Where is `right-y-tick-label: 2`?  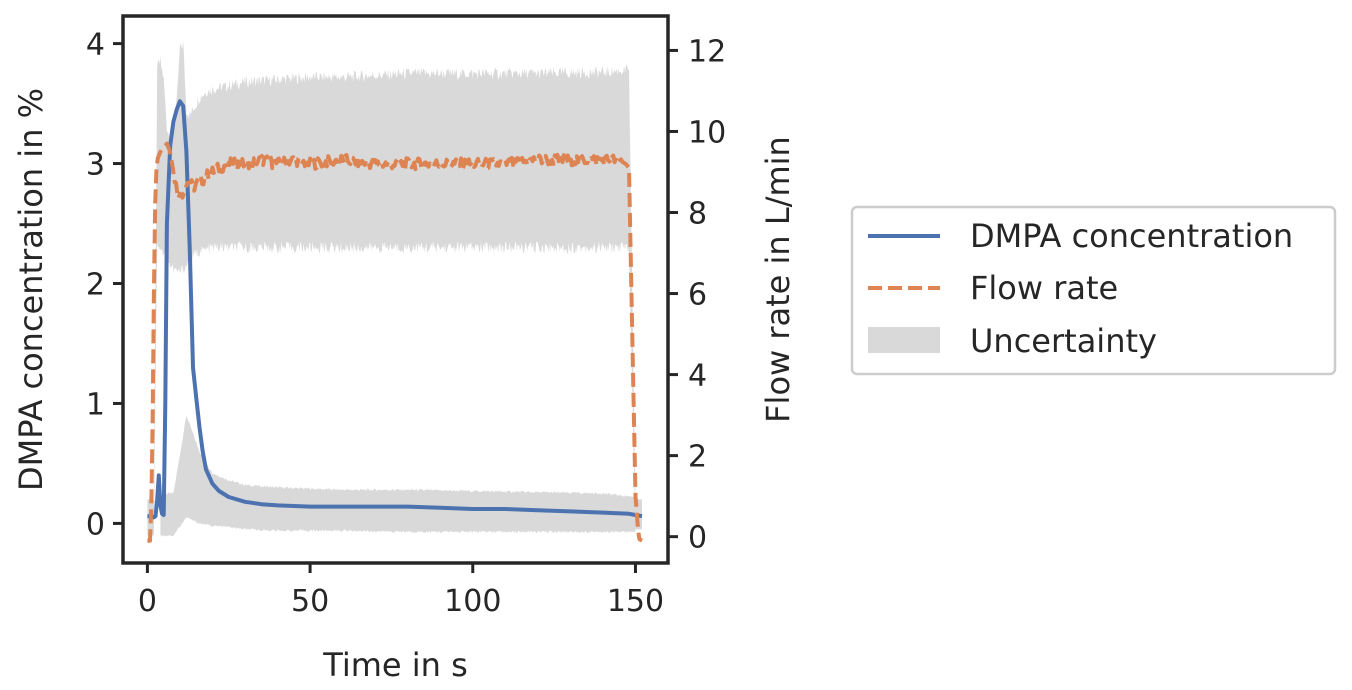
right-y-tick-label: 2 is located at coordinates (697, 457).